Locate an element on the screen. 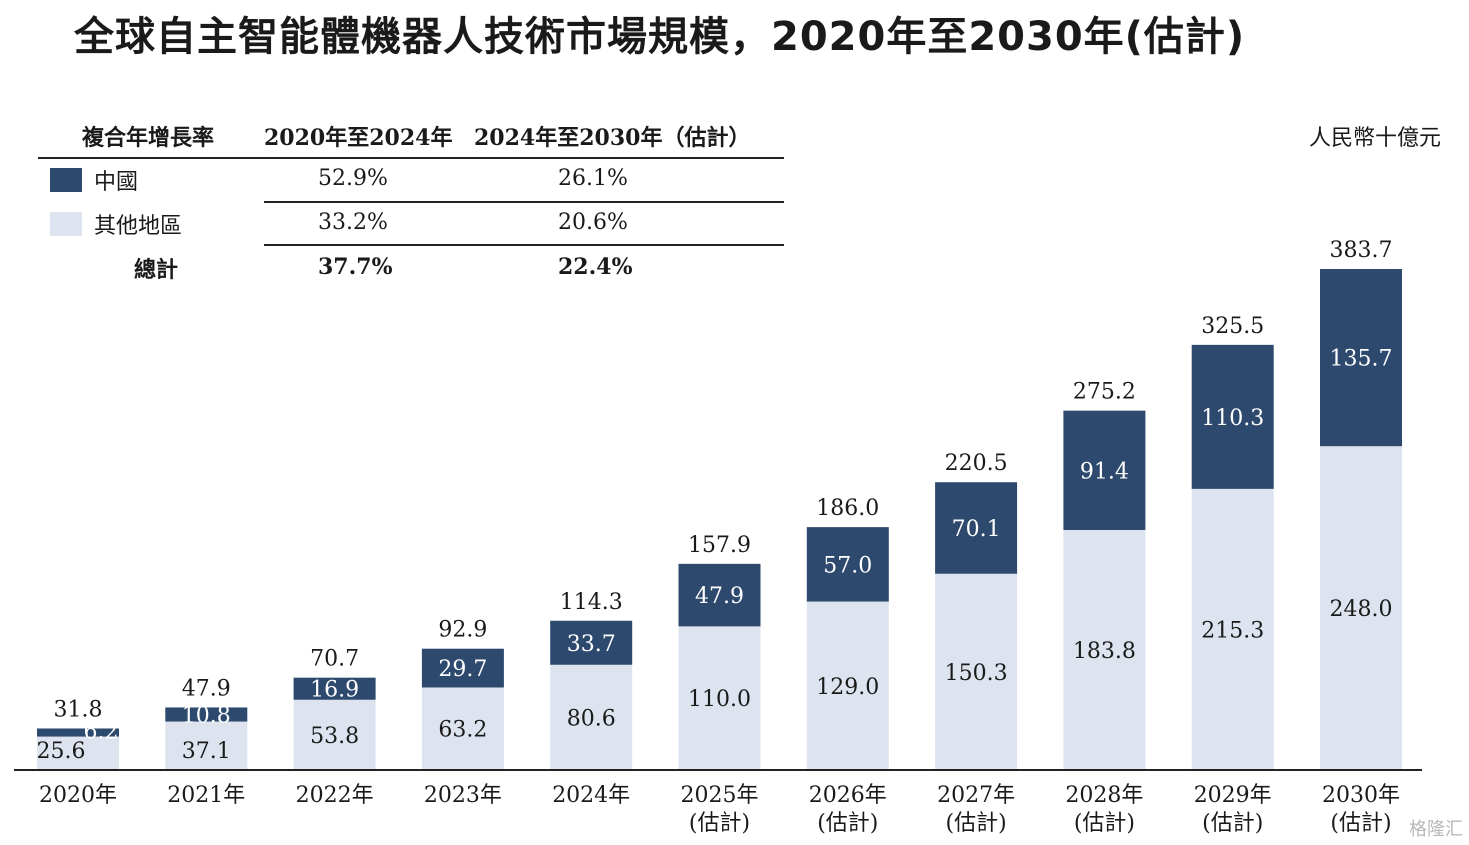 The width and height of the screenshot is (1469, 845). label-china-8: 91.4 is located at coordinates (1104, 471).